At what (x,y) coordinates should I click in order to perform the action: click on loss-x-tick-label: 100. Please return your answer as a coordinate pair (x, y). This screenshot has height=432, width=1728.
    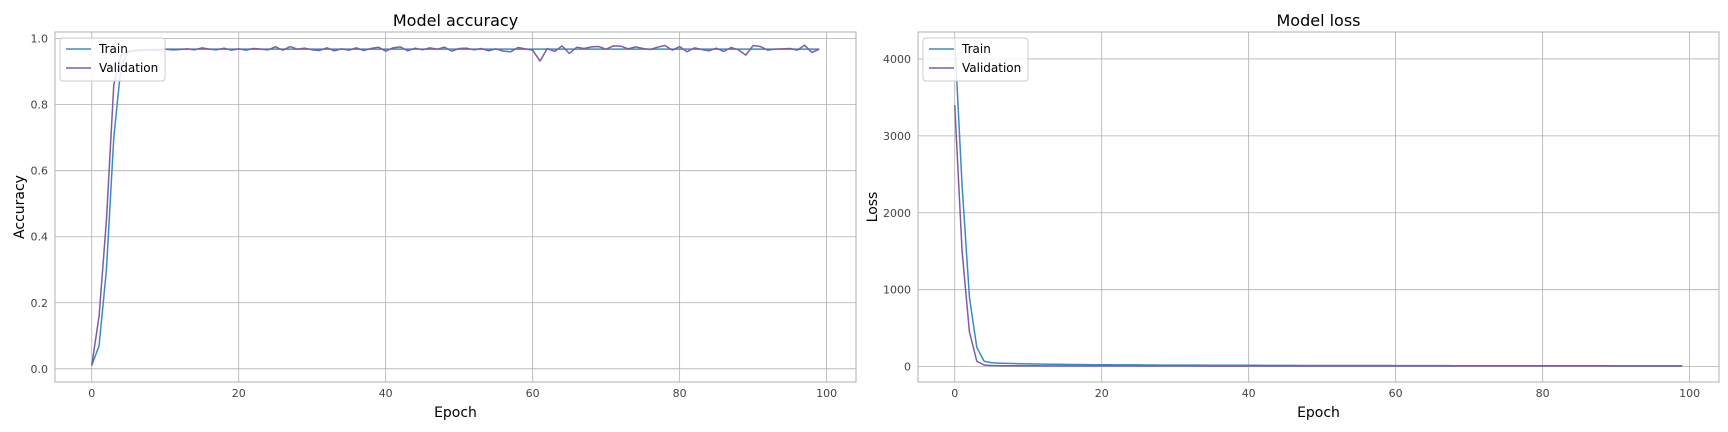
    Looking at the image, I should click on (1689, 393).